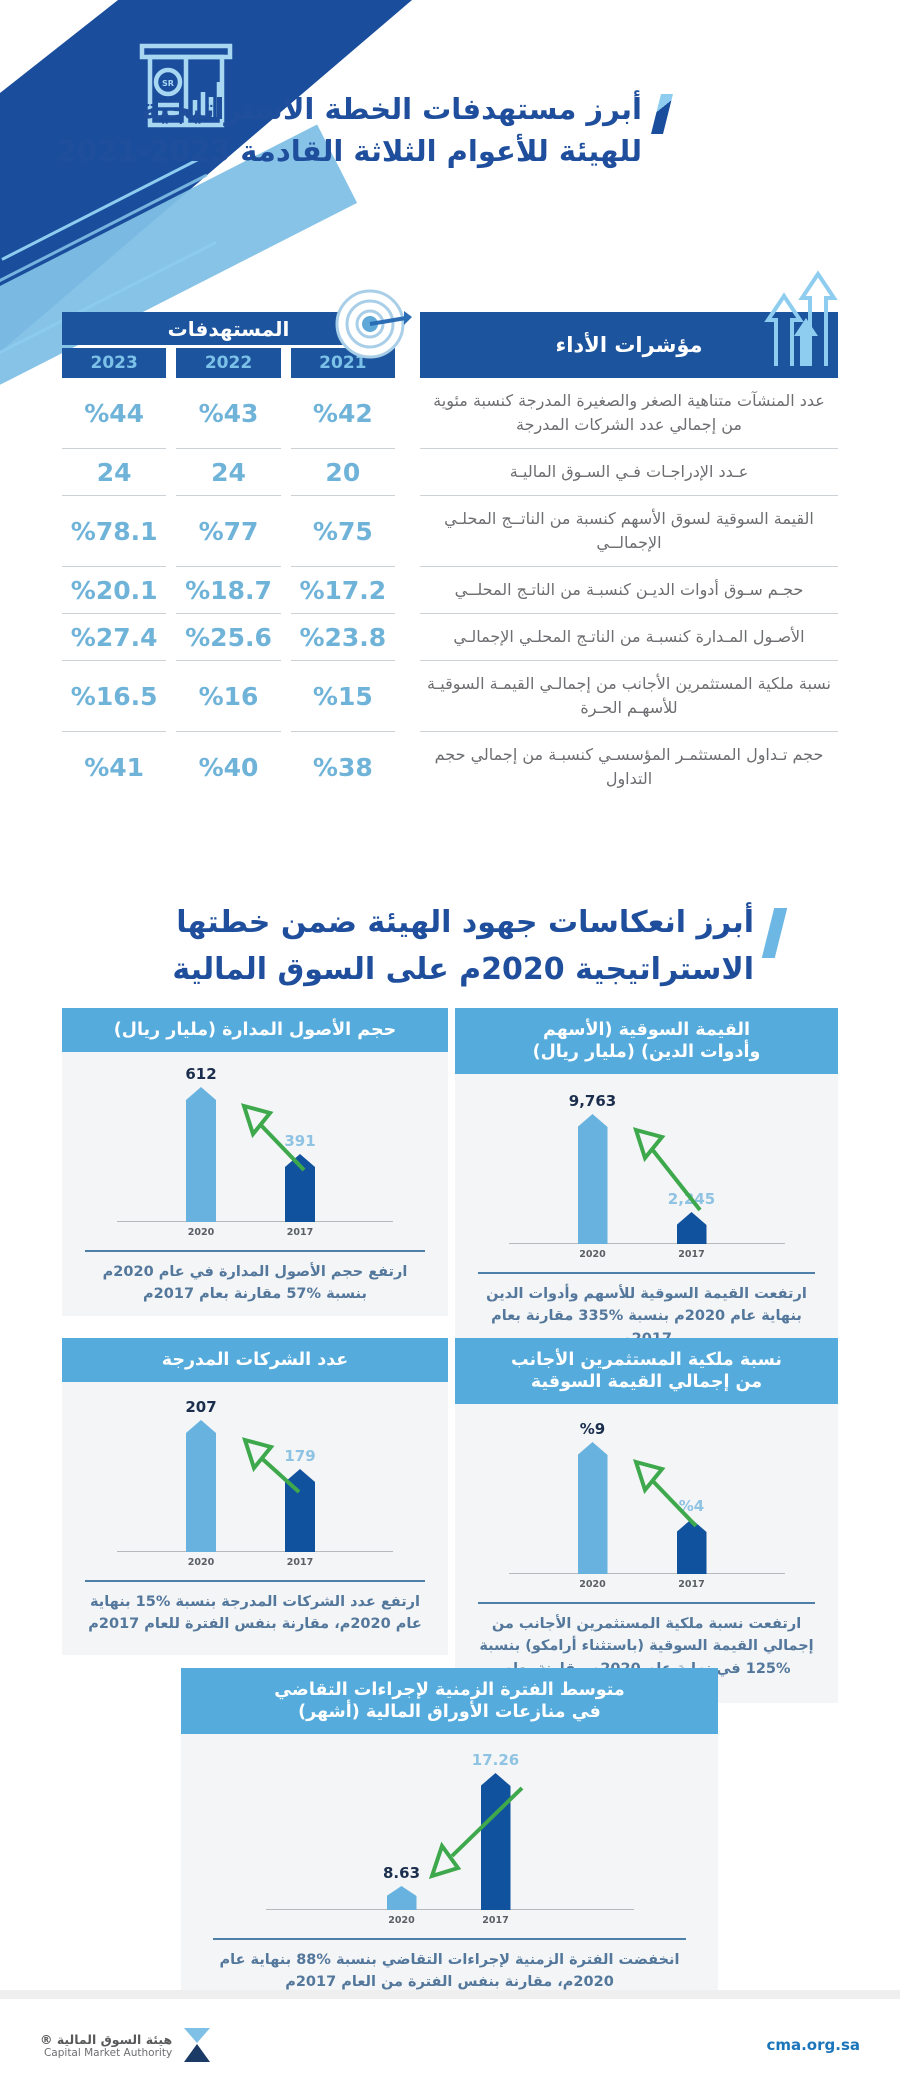  Describe the element at coordinates (114, 530) in the screenshot. I see `value-2023: %78.1` at that location.